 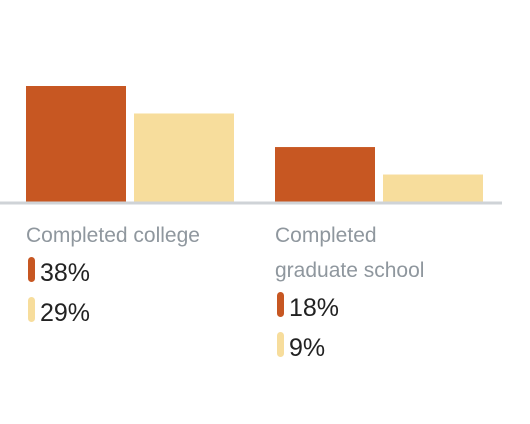 What do you see at coordinates (349, 270) in the screenshot?
I see `category-label-2-line-2: graduate school` at bounding box center [349, 270].